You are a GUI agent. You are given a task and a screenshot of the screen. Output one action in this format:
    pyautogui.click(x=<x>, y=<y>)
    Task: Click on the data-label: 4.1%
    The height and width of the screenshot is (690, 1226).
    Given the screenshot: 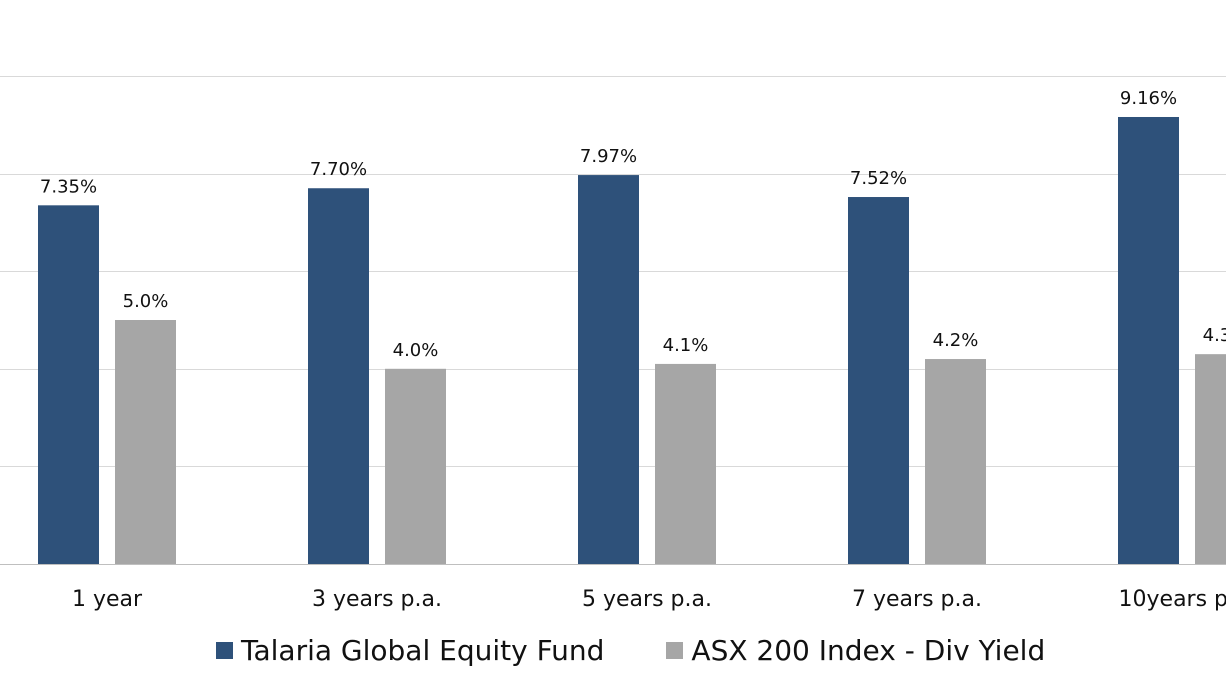 What is the action you would take?
    pyautogui.click(x=686, y=345)
    